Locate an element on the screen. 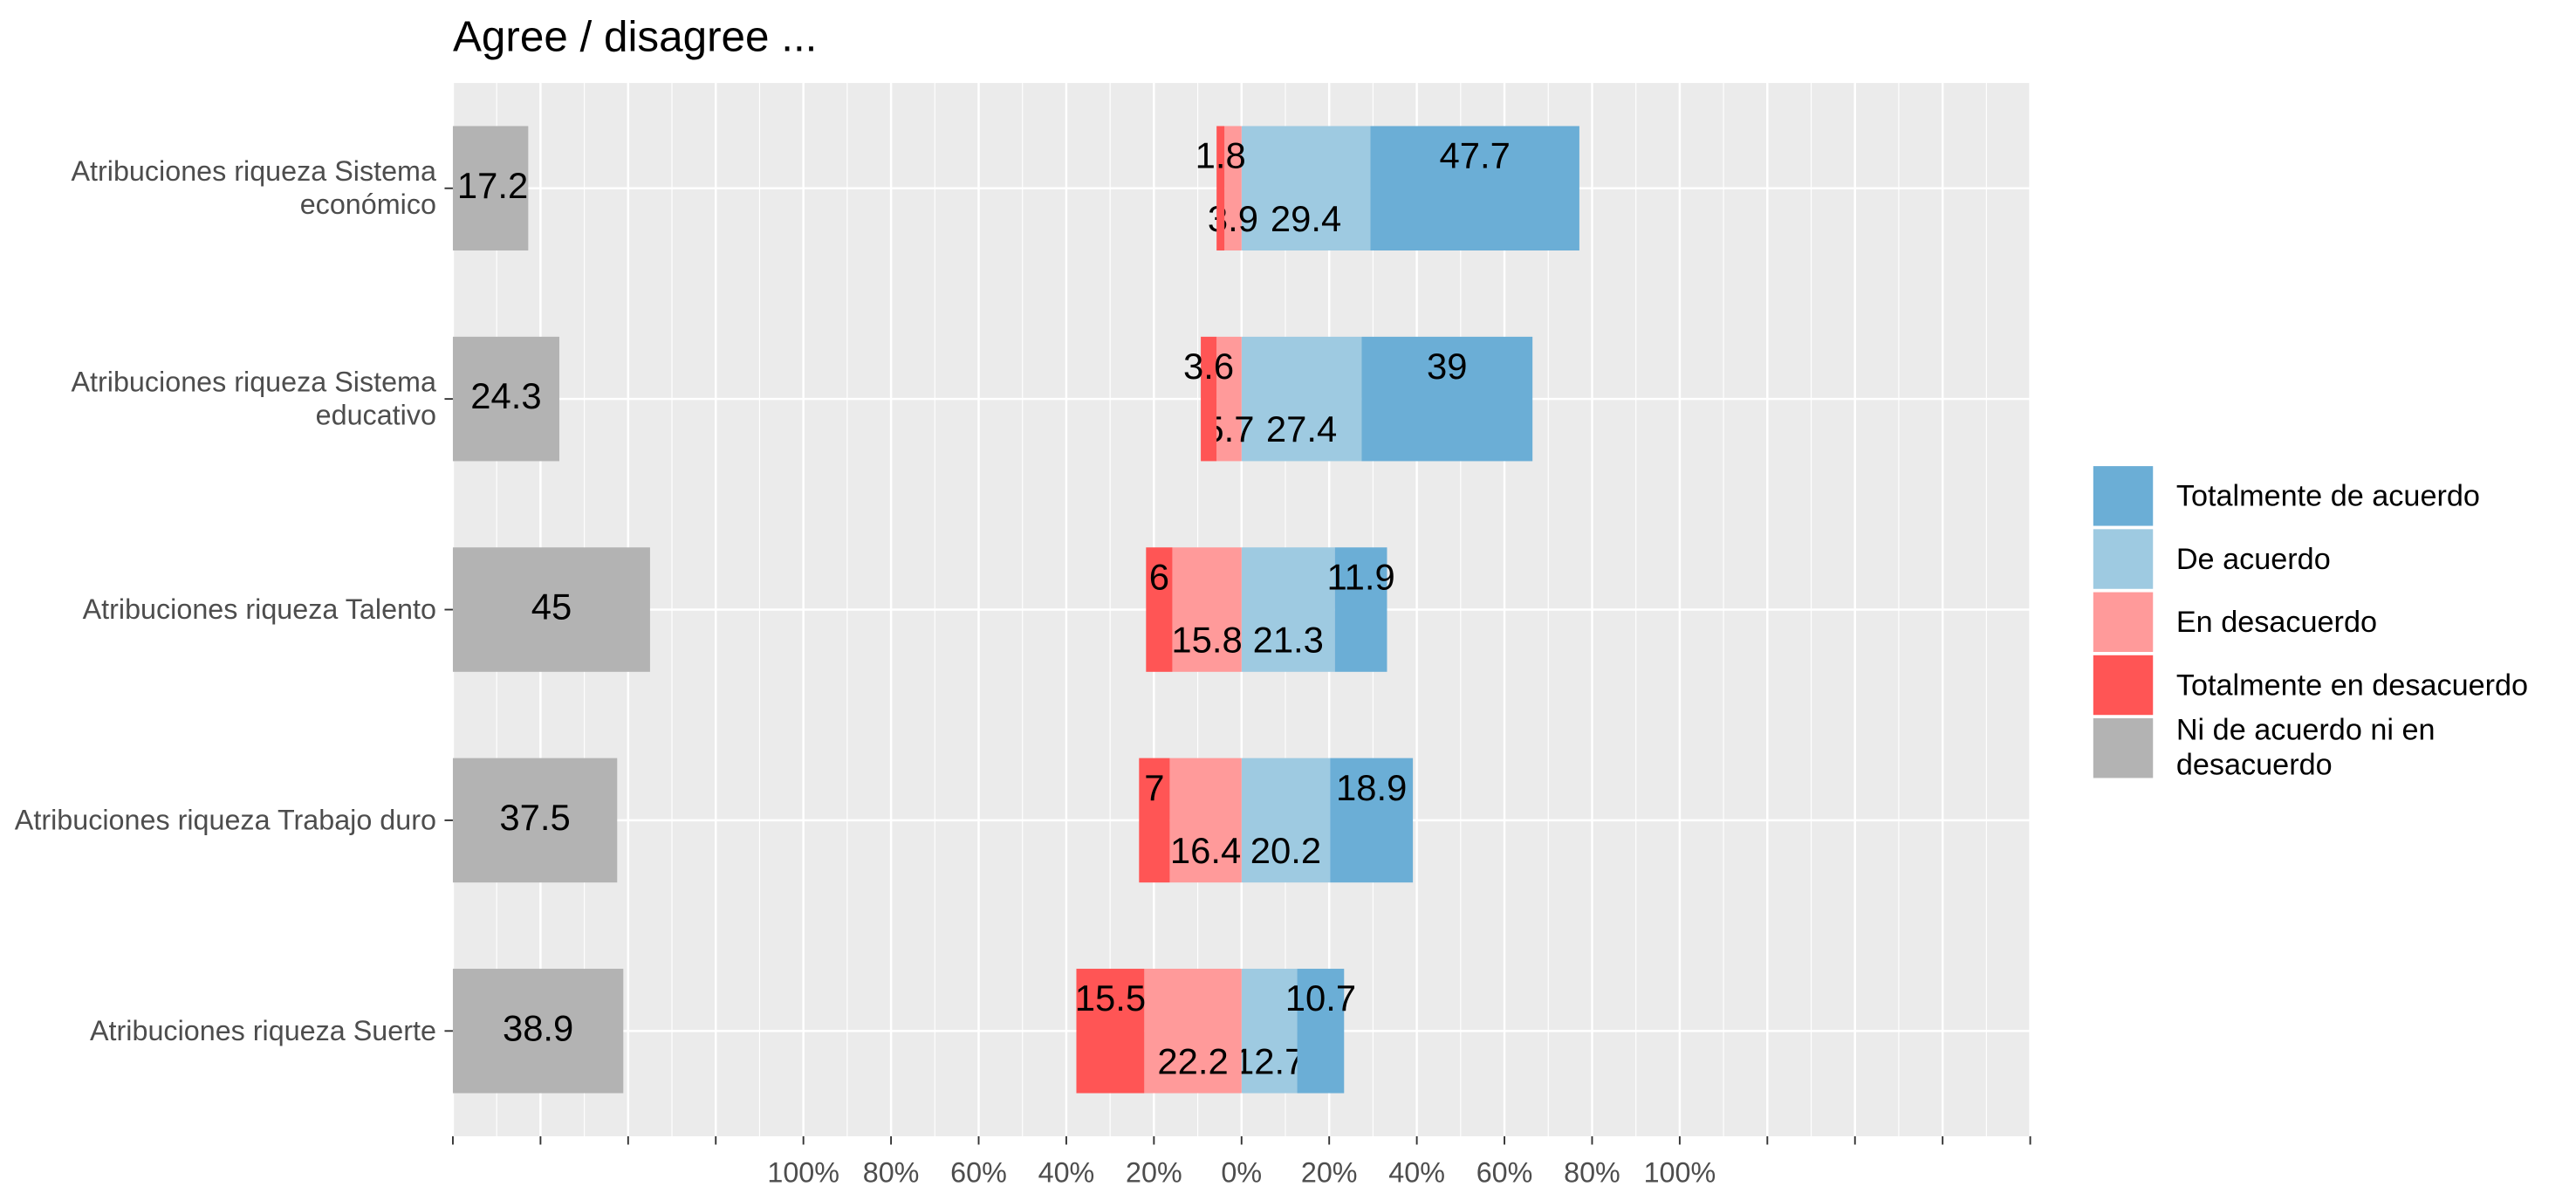 The height and width of the screenshot is (1200, 2576). legend-label-wrap: Ni de acuerdo ni en desacuerdo is located at coordinates (2375, 748).